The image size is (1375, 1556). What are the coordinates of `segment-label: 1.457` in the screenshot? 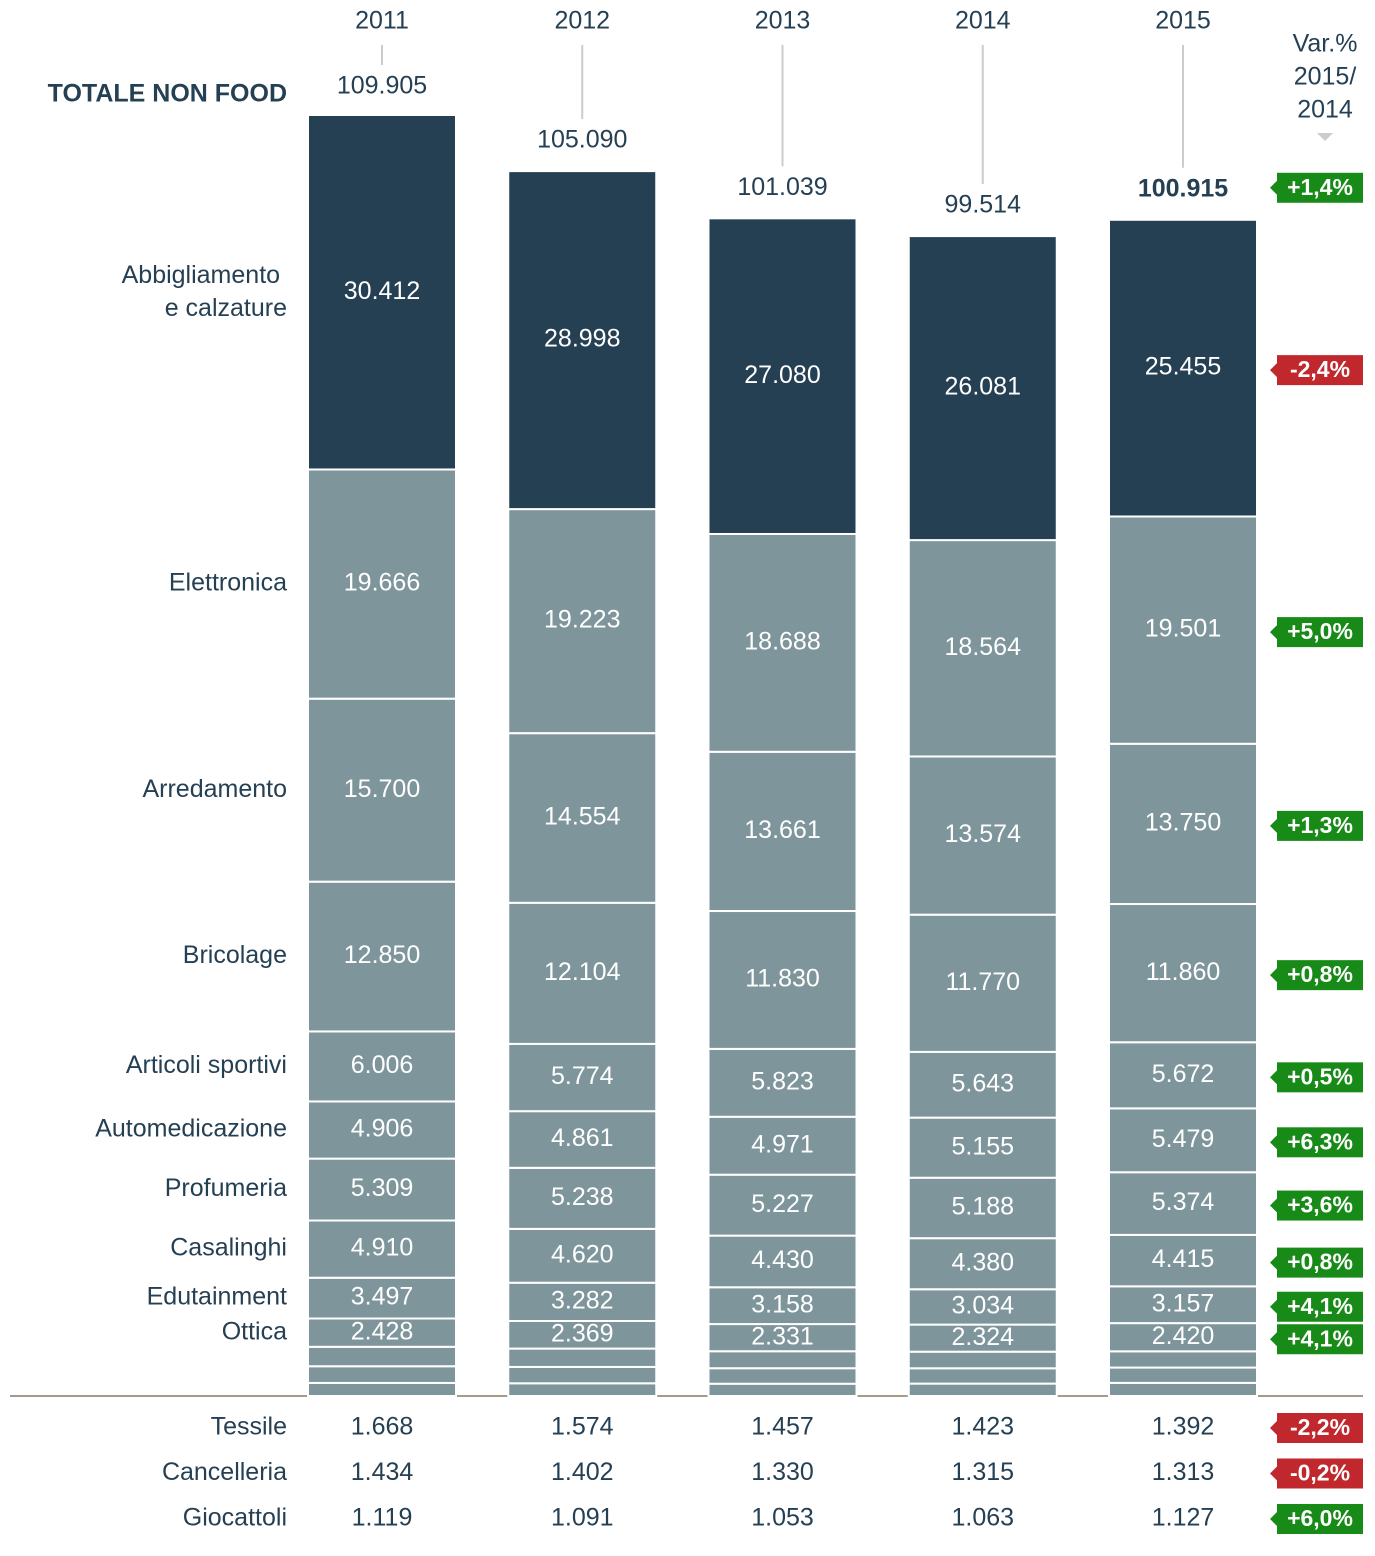 It's located at (782, 1427).